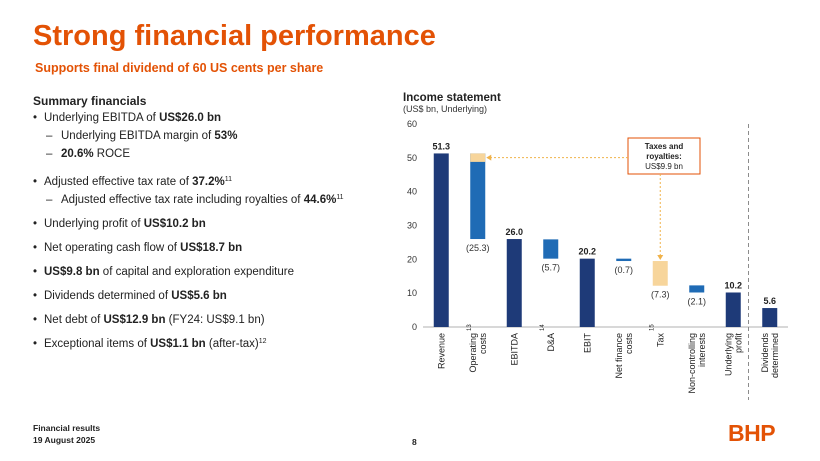  I want to click on data-label: 10.2, so click(733, 285).